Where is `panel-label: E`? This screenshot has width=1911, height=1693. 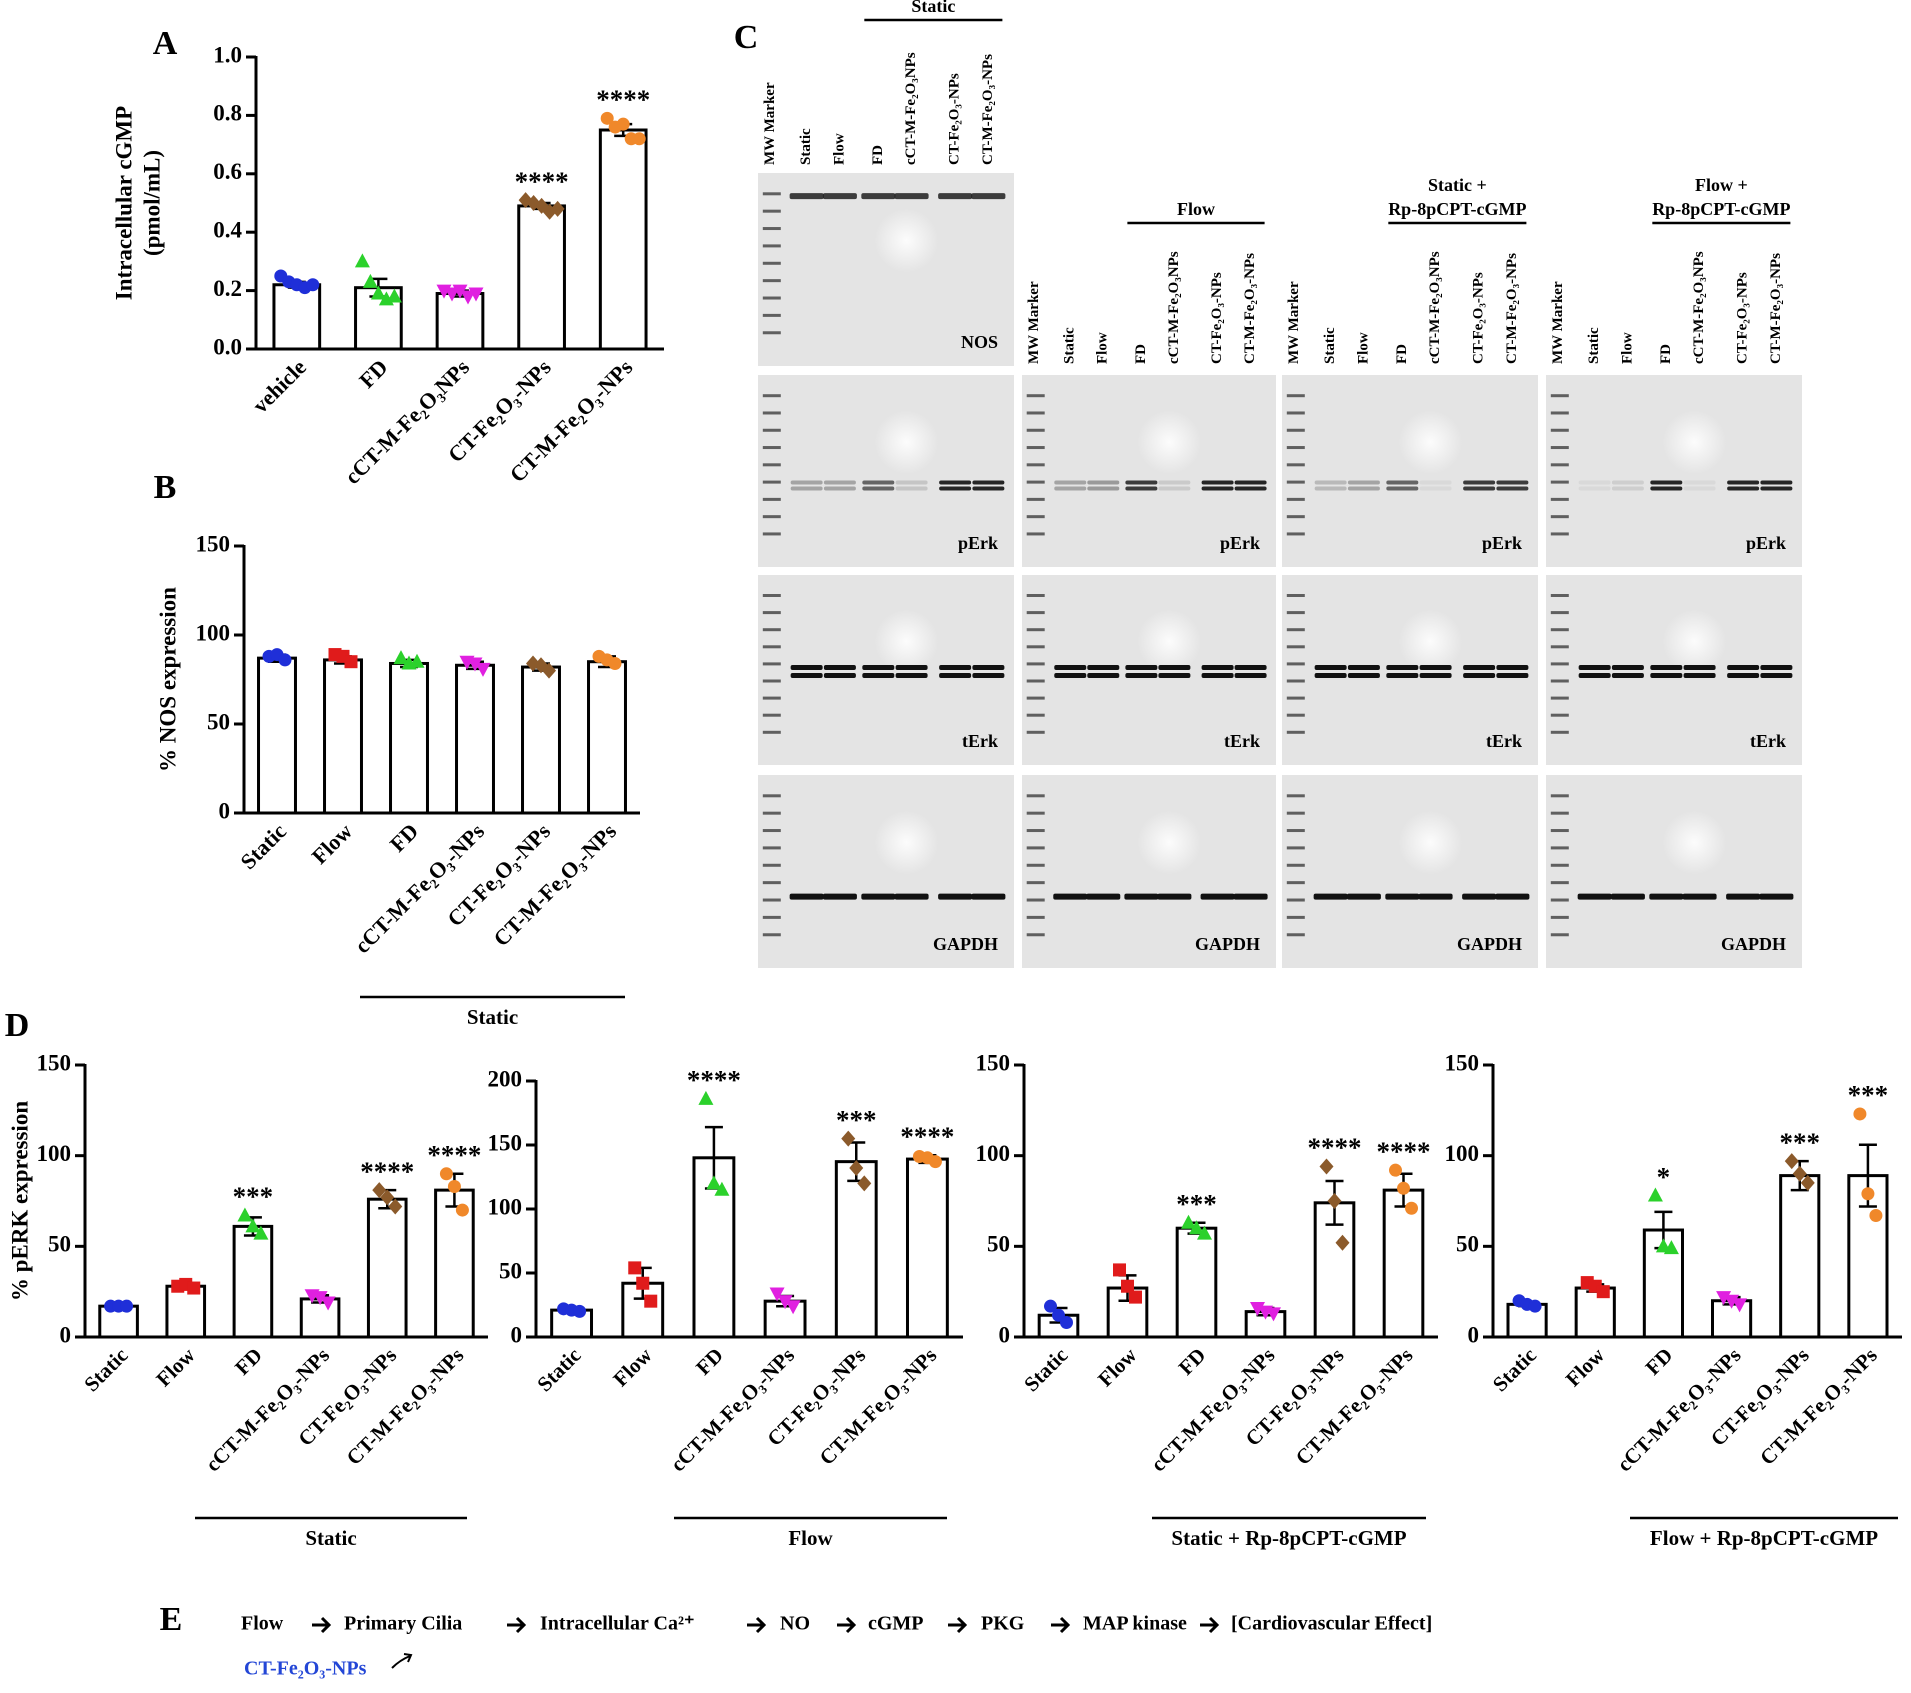 panel-label: E is located at coordinates (171, 1619).